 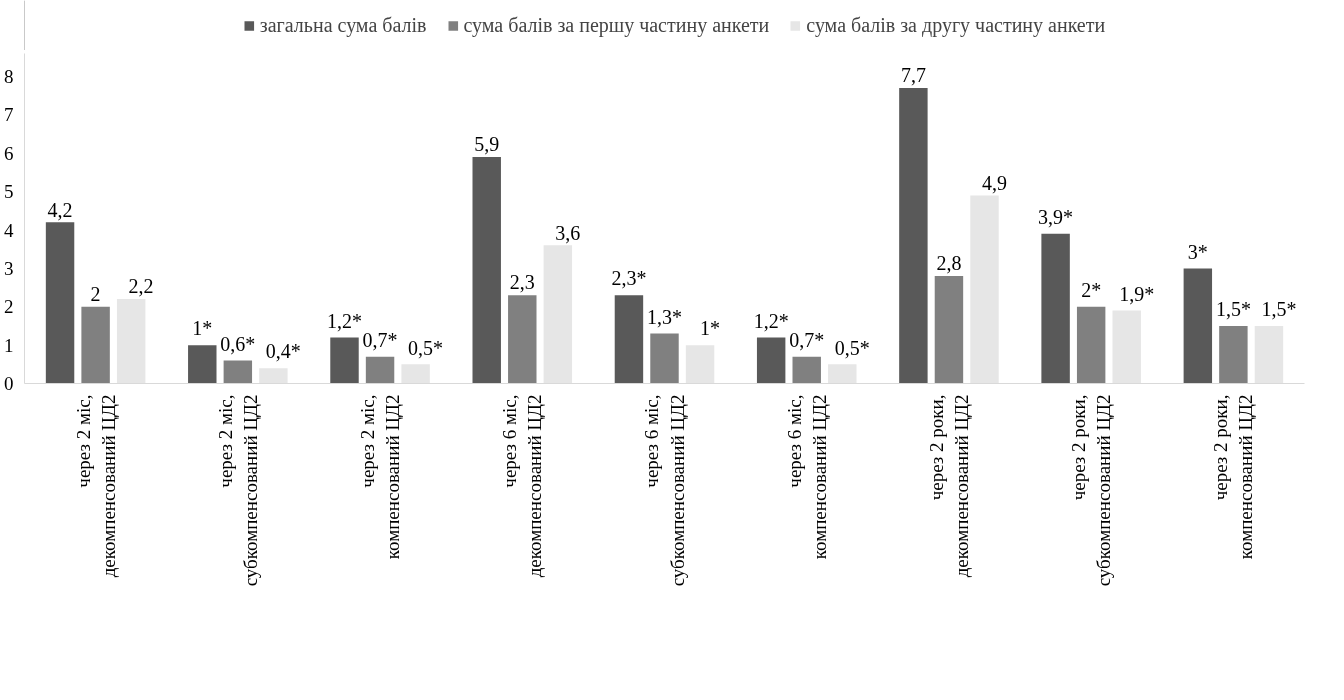 I want to click on data-label: 2,3, so click(x=522, y=282).